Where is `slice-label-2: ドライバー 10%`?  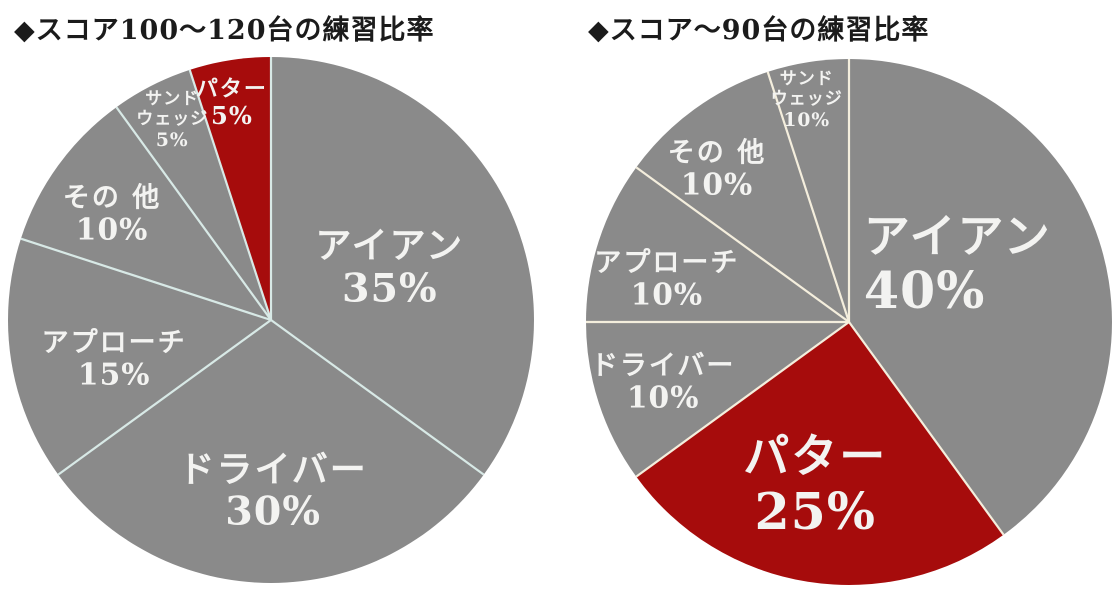
slice-label-2: ドライバー 10% is located at coordinates (663, 383).